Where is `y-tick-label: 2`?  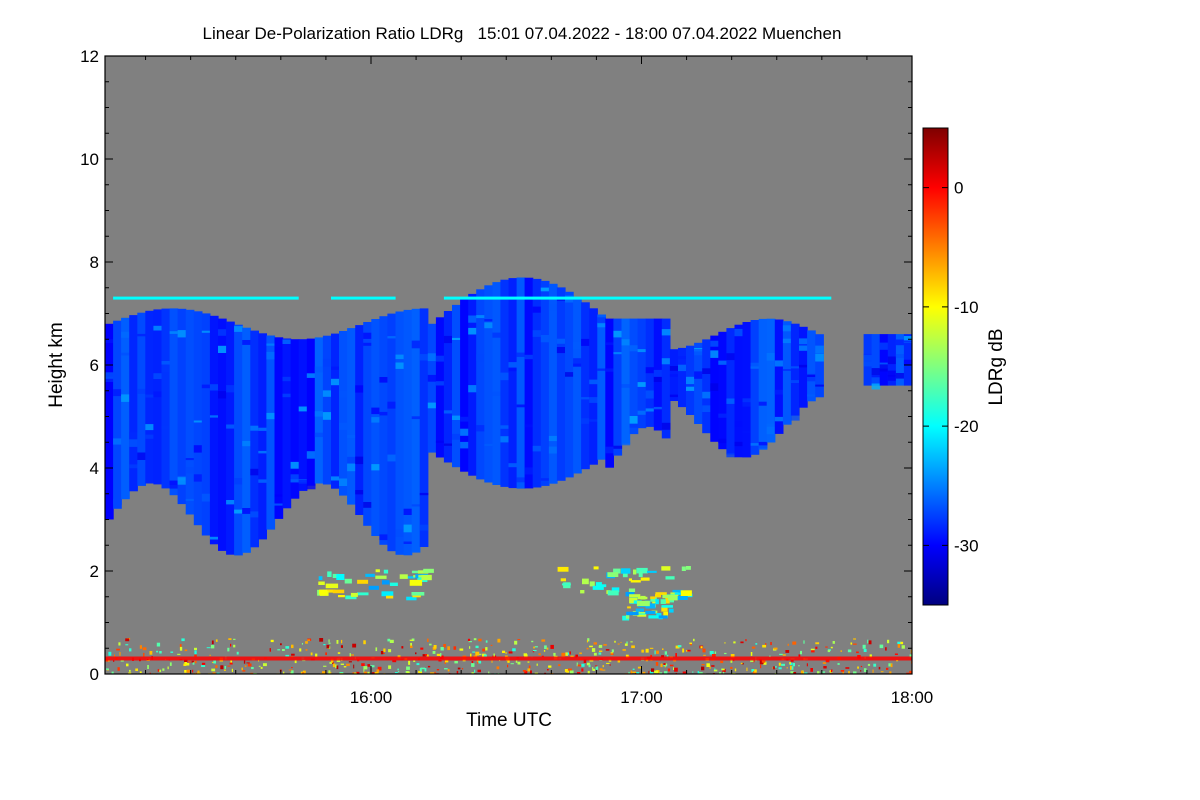 y-tick-label: 2 is located at coordinates (94, 571).